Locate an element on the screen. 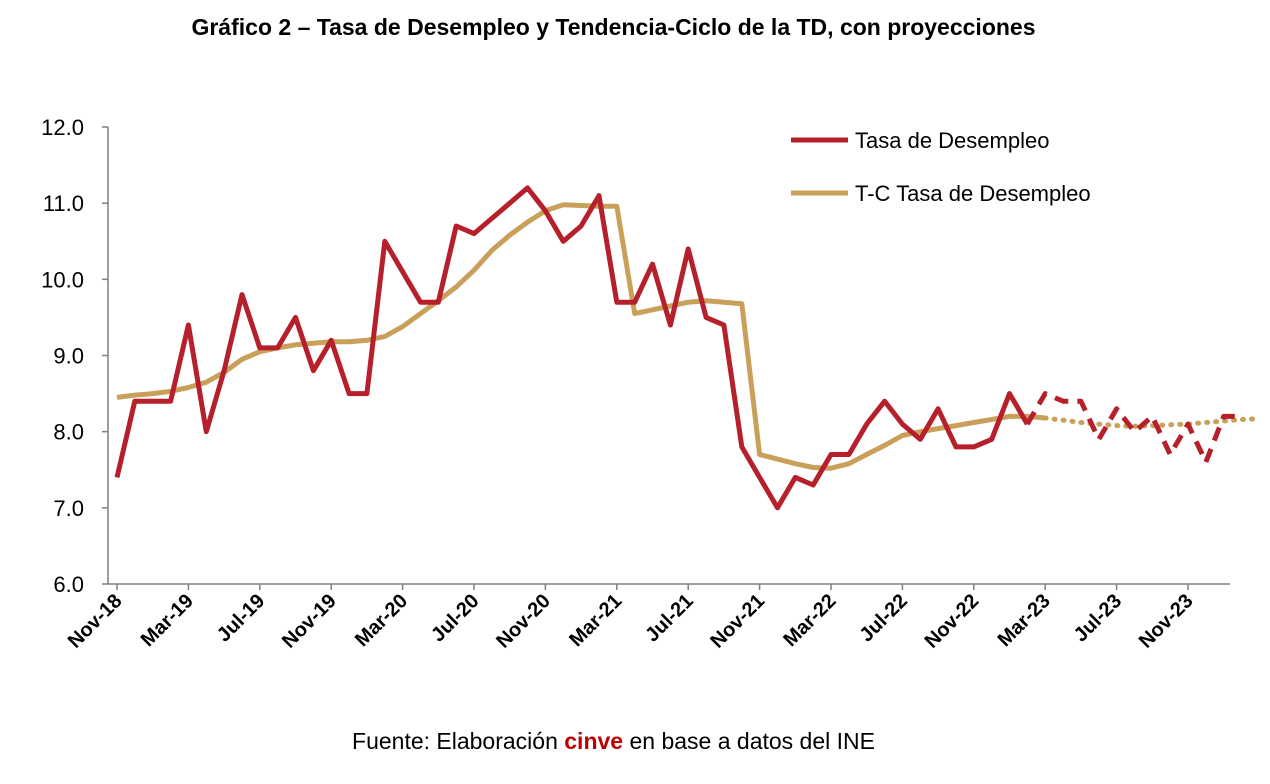 The image size is (1270, 784). y-tick-label: 11.0 is located at coordinates (63, 203).